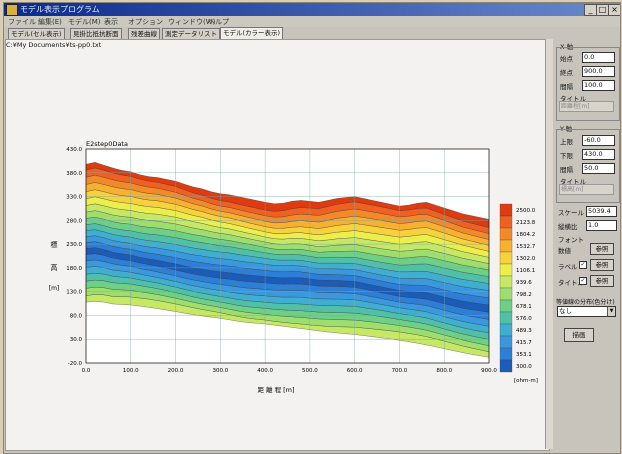 The image size is (622, 454). Describe the element at coordinates (526, 247) in the screenshot. I see `colorbar-label: 1532.7` at that location.